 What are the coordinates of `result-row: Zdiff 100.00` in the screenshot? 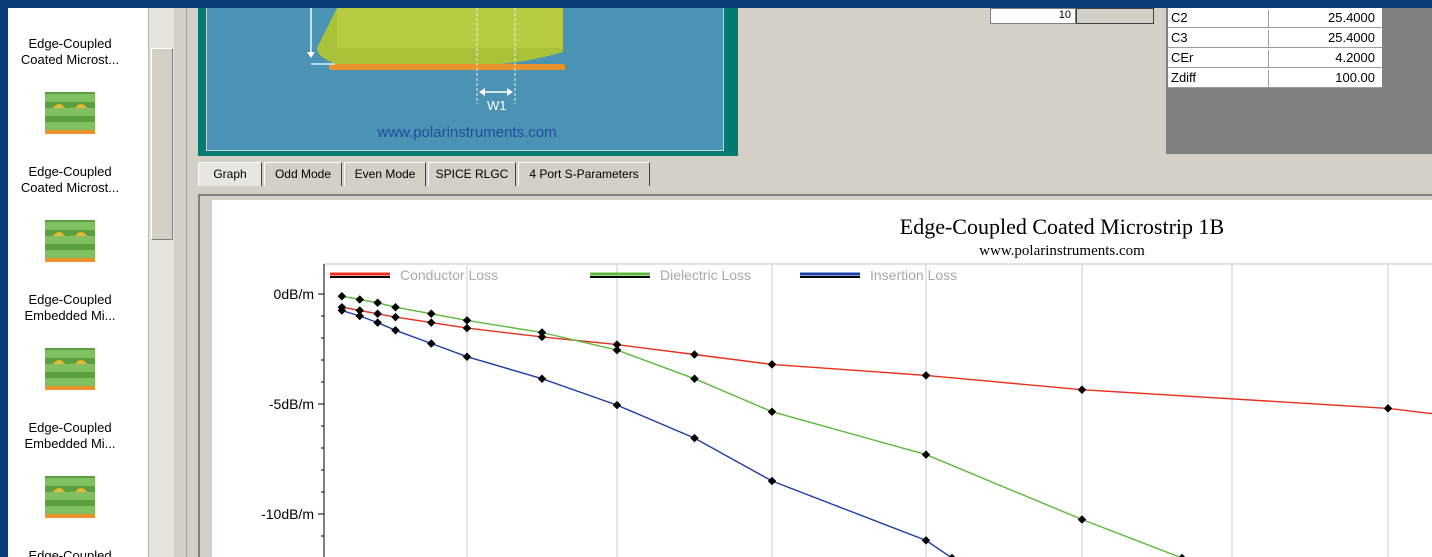 It's located at (1275, 78).